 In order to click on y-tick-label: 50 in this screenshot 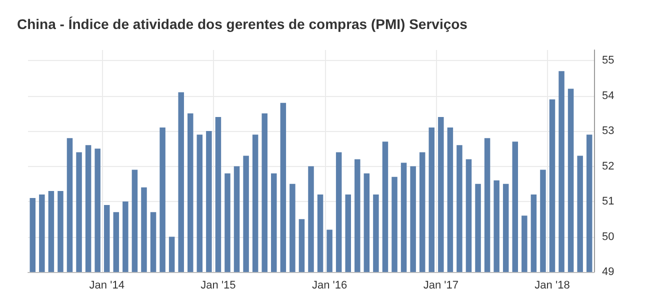, I will do `click(608, 236)`.